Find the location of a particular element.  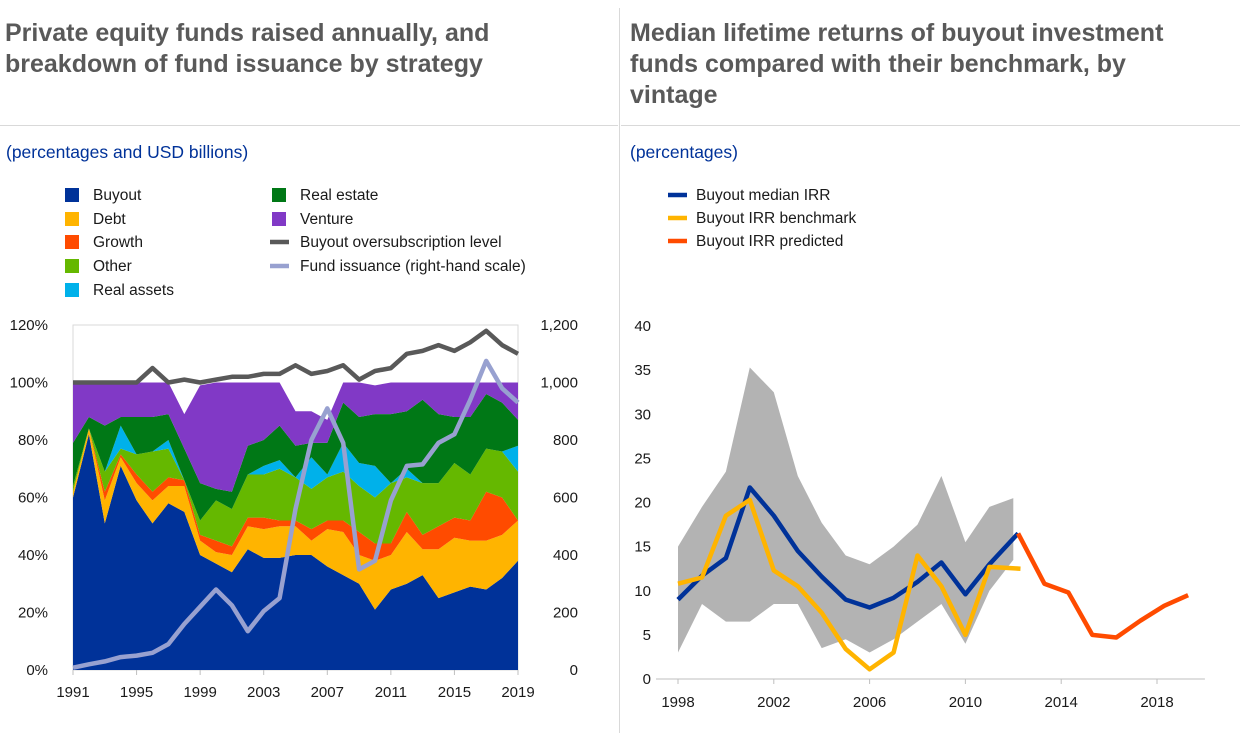

x-tick-label: 2003 is located at coordinates (263, 692).